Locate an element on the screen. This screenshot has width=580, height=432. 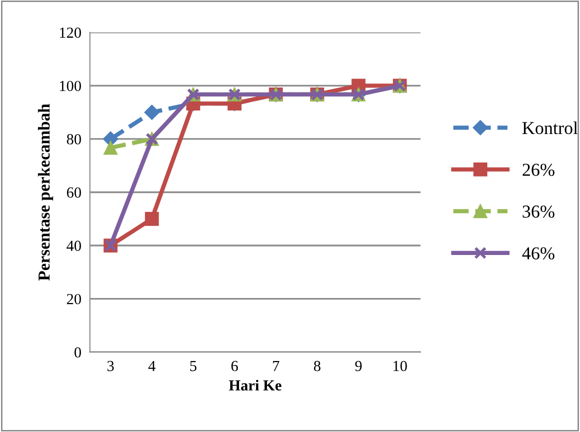
y-tick-label: 100 is located at coordinates (70, 86).